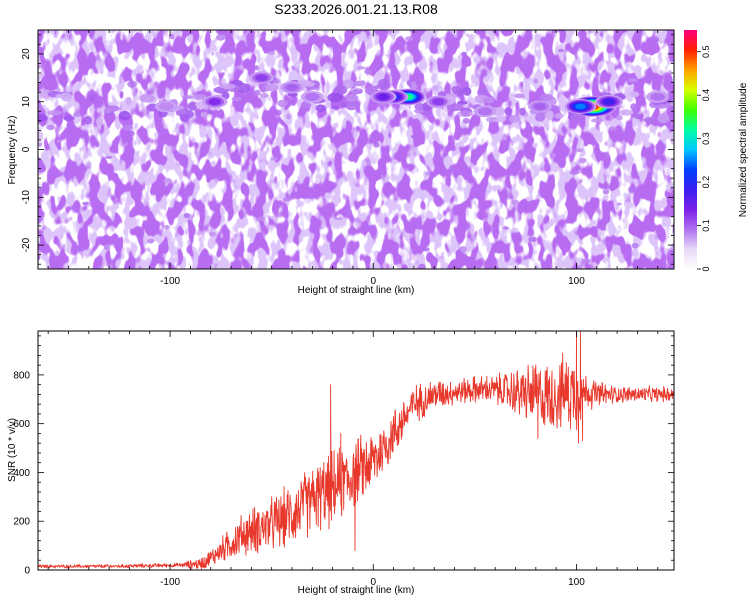  I want to click on colorbar-tick-label: 0.1, so click(706, 225).